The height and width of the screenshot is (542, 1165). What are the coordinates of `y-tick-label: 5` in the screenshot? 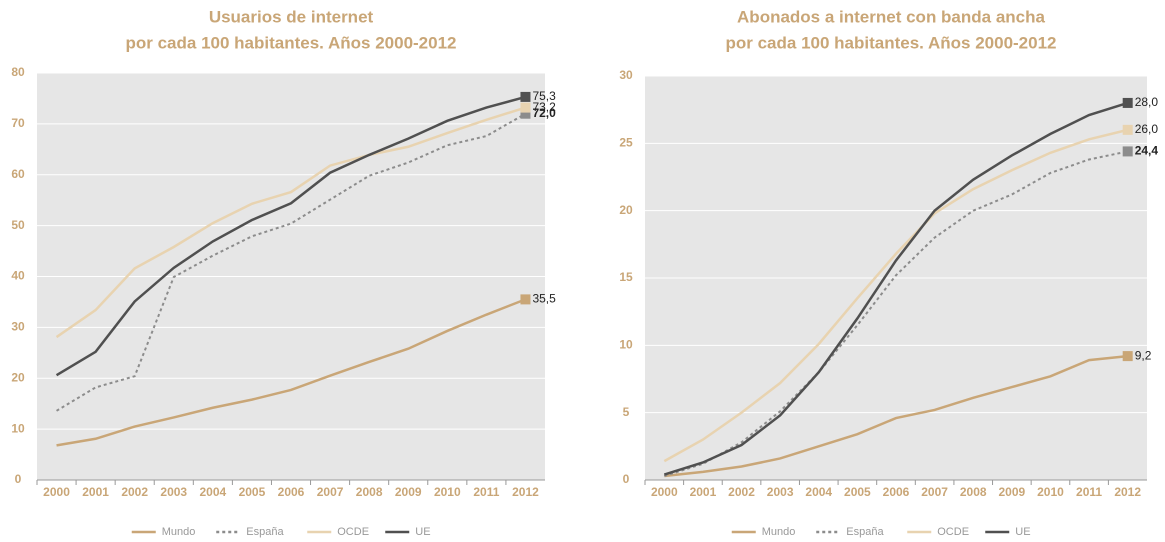 It's located at (626, 412).